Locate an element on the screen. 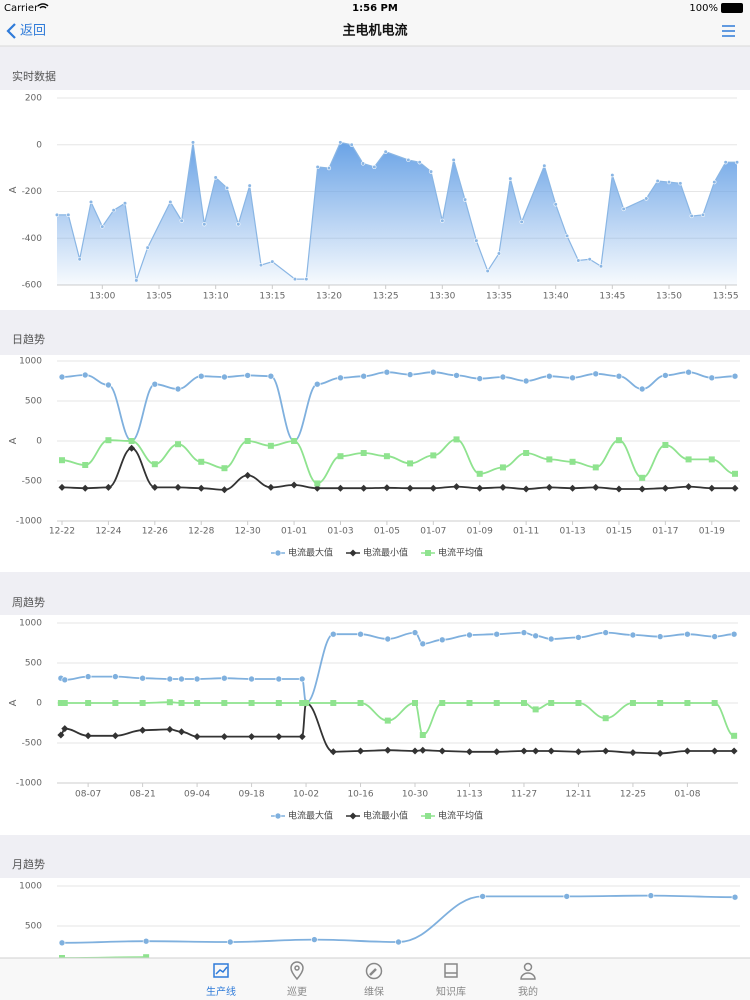 The image size is (750, 1000). x-tick-label: 01-15 is located at coordinates (619, 532).